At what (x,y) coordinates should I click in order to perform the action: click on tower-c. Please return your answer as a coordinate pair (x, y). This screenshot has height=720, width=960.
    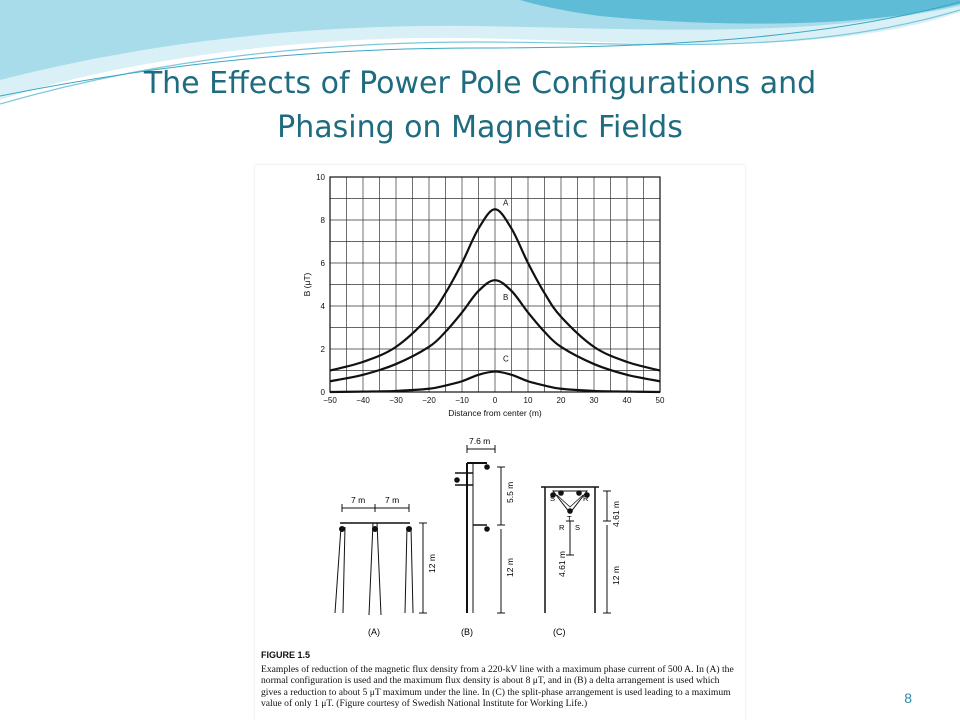
    Looking at the image, I should click on (576, 550).